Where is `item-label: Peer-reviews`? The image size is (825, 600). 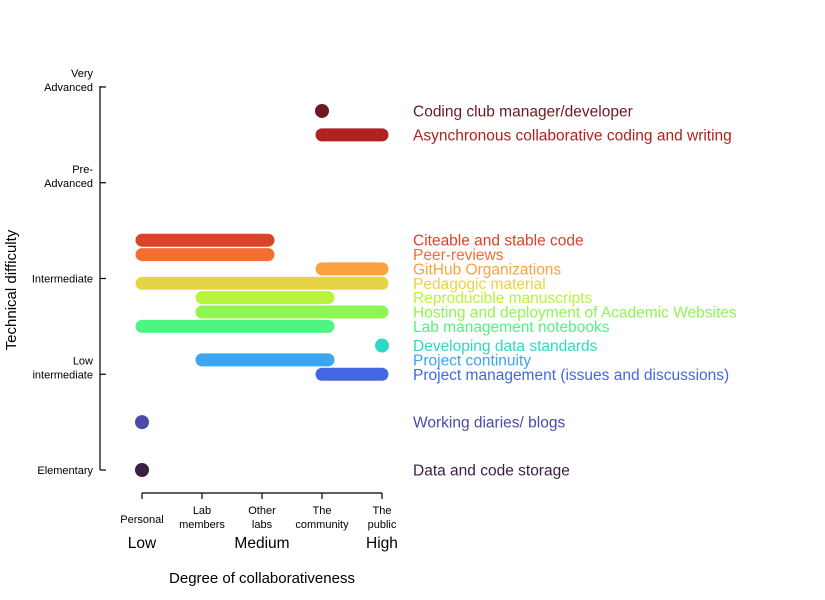 item-label: Peer-reviews is located at coordinates (458, 255).